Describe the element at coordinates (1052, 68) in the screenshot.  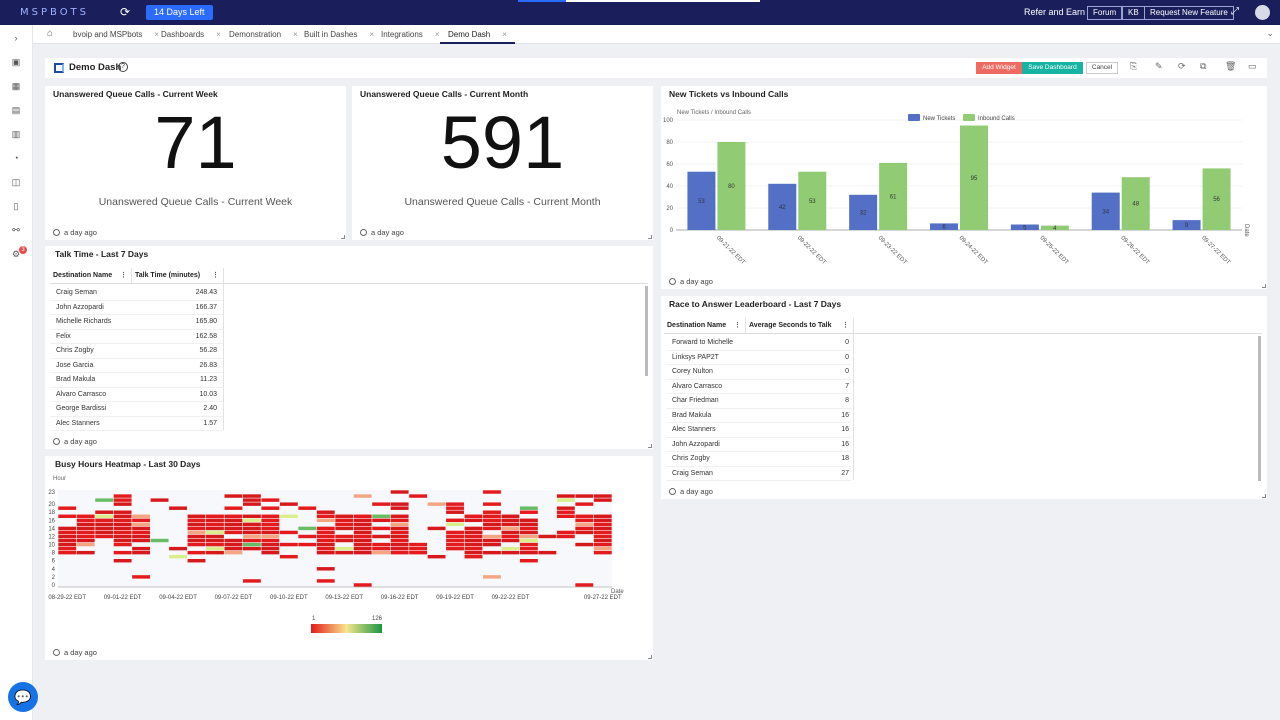
I see `save-dashboard-button: Save Dashboard` at that location.